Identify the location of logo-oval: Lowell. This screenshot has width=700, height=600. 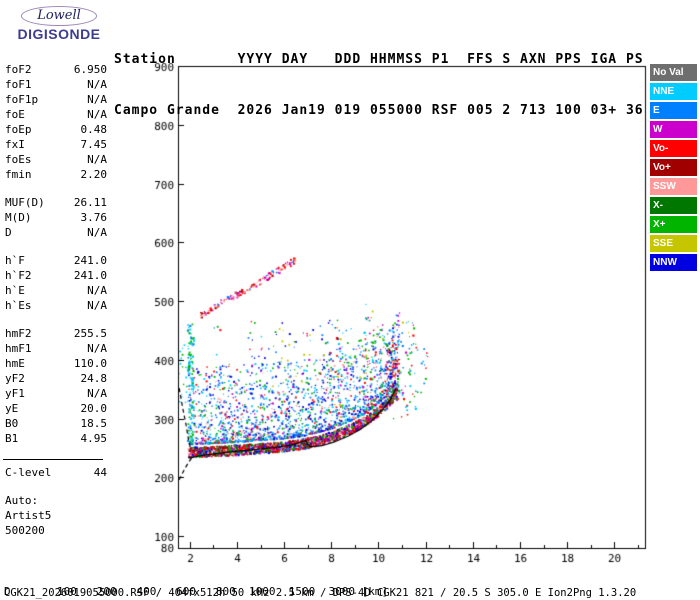
(59, 16).